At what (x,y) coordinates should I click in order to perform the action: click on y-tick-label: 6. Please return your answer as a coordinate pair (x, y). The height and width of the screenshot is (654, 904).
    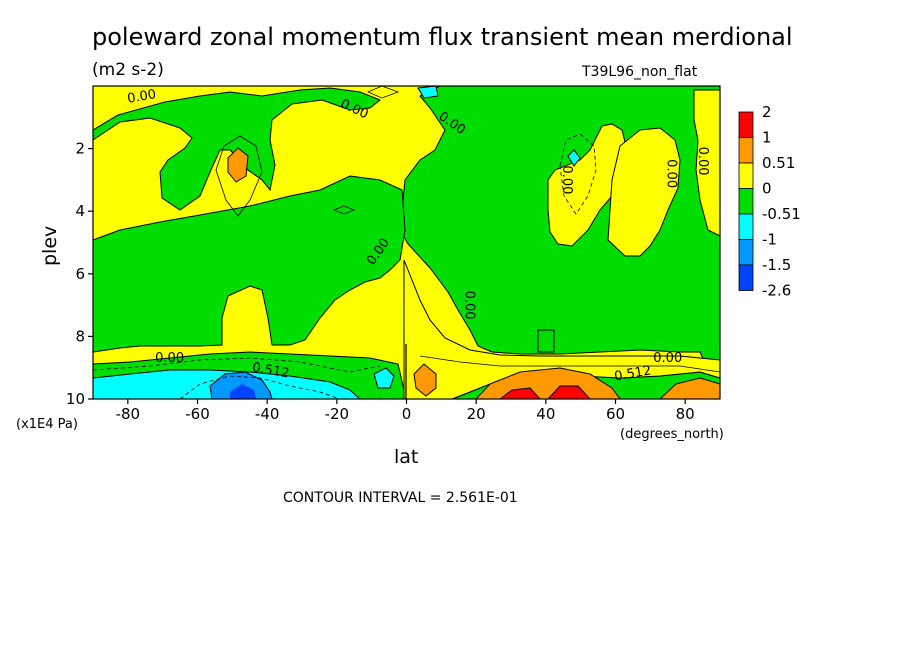
    Looking at the image, I should click on (80, 274).